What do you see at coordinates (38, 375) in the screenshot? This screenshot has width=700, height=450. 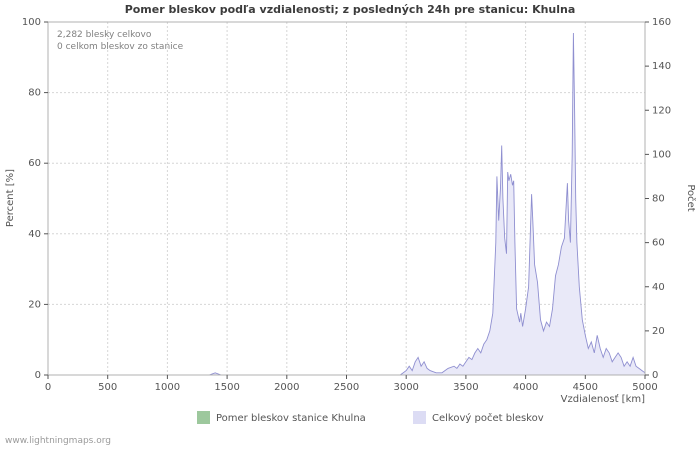 I see `left-tick-label: 0` at bounding box center [38, 375].